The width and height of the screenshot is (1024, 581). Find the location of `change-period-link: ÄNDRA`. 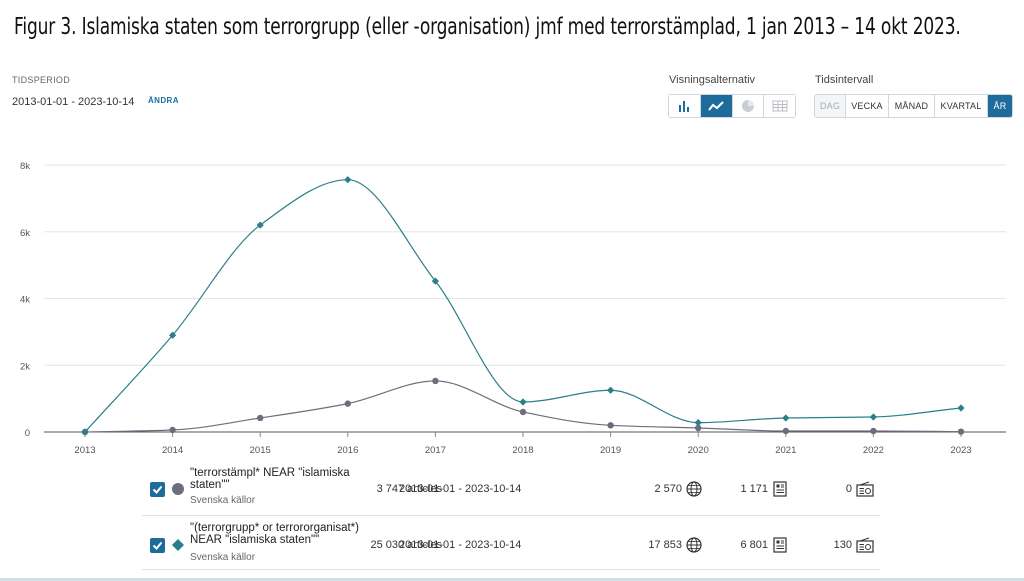

change-period-link: ÄNDRA is located at coordinates (163, 100).